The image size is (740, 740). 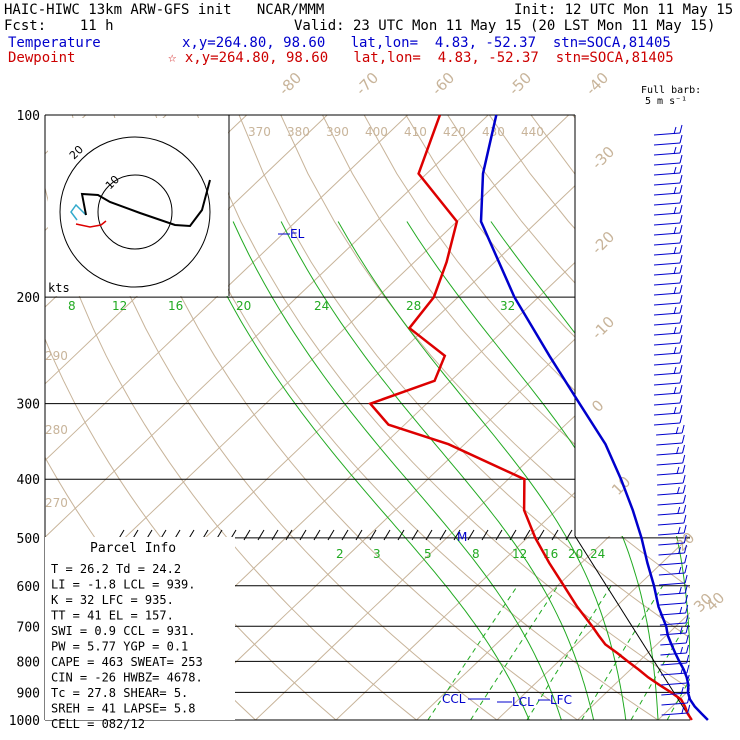 What do you see at coordinates (28, 587) in the screenshot?
I see `pressure-tick-label: 600` at bounding box center [28, 587].